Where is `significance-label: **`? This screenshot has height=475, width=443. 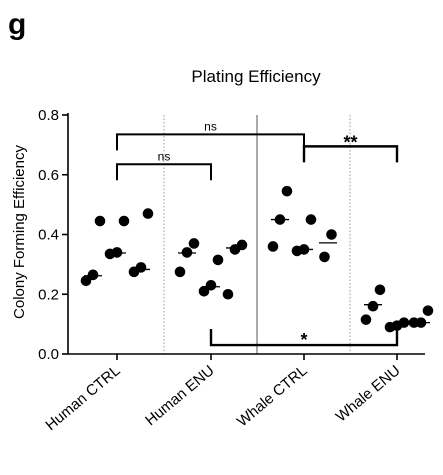 significance-label: ** is located at coordinates (350, 142).